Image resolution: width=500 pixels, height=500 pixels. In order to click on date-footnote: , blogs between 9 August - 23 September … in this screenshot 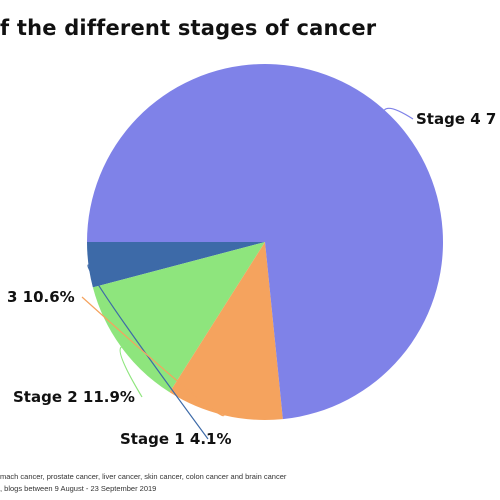, I will do `click(78, 488)`.